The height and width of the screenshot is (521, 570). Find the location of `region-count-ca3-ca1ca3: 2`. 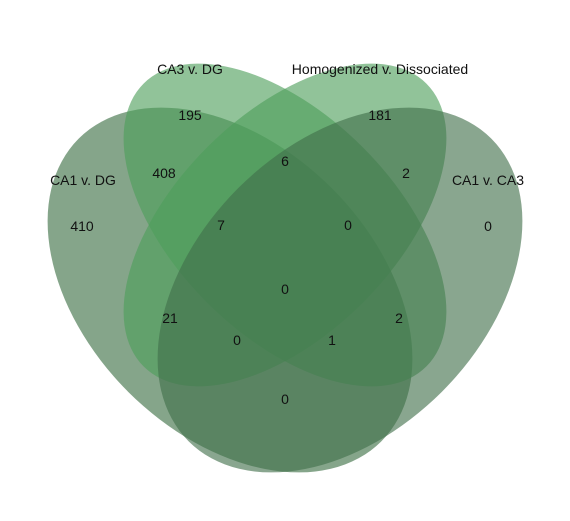

region-count-ca3-ca1ca3: 2 is located at coordinates (399, 318).